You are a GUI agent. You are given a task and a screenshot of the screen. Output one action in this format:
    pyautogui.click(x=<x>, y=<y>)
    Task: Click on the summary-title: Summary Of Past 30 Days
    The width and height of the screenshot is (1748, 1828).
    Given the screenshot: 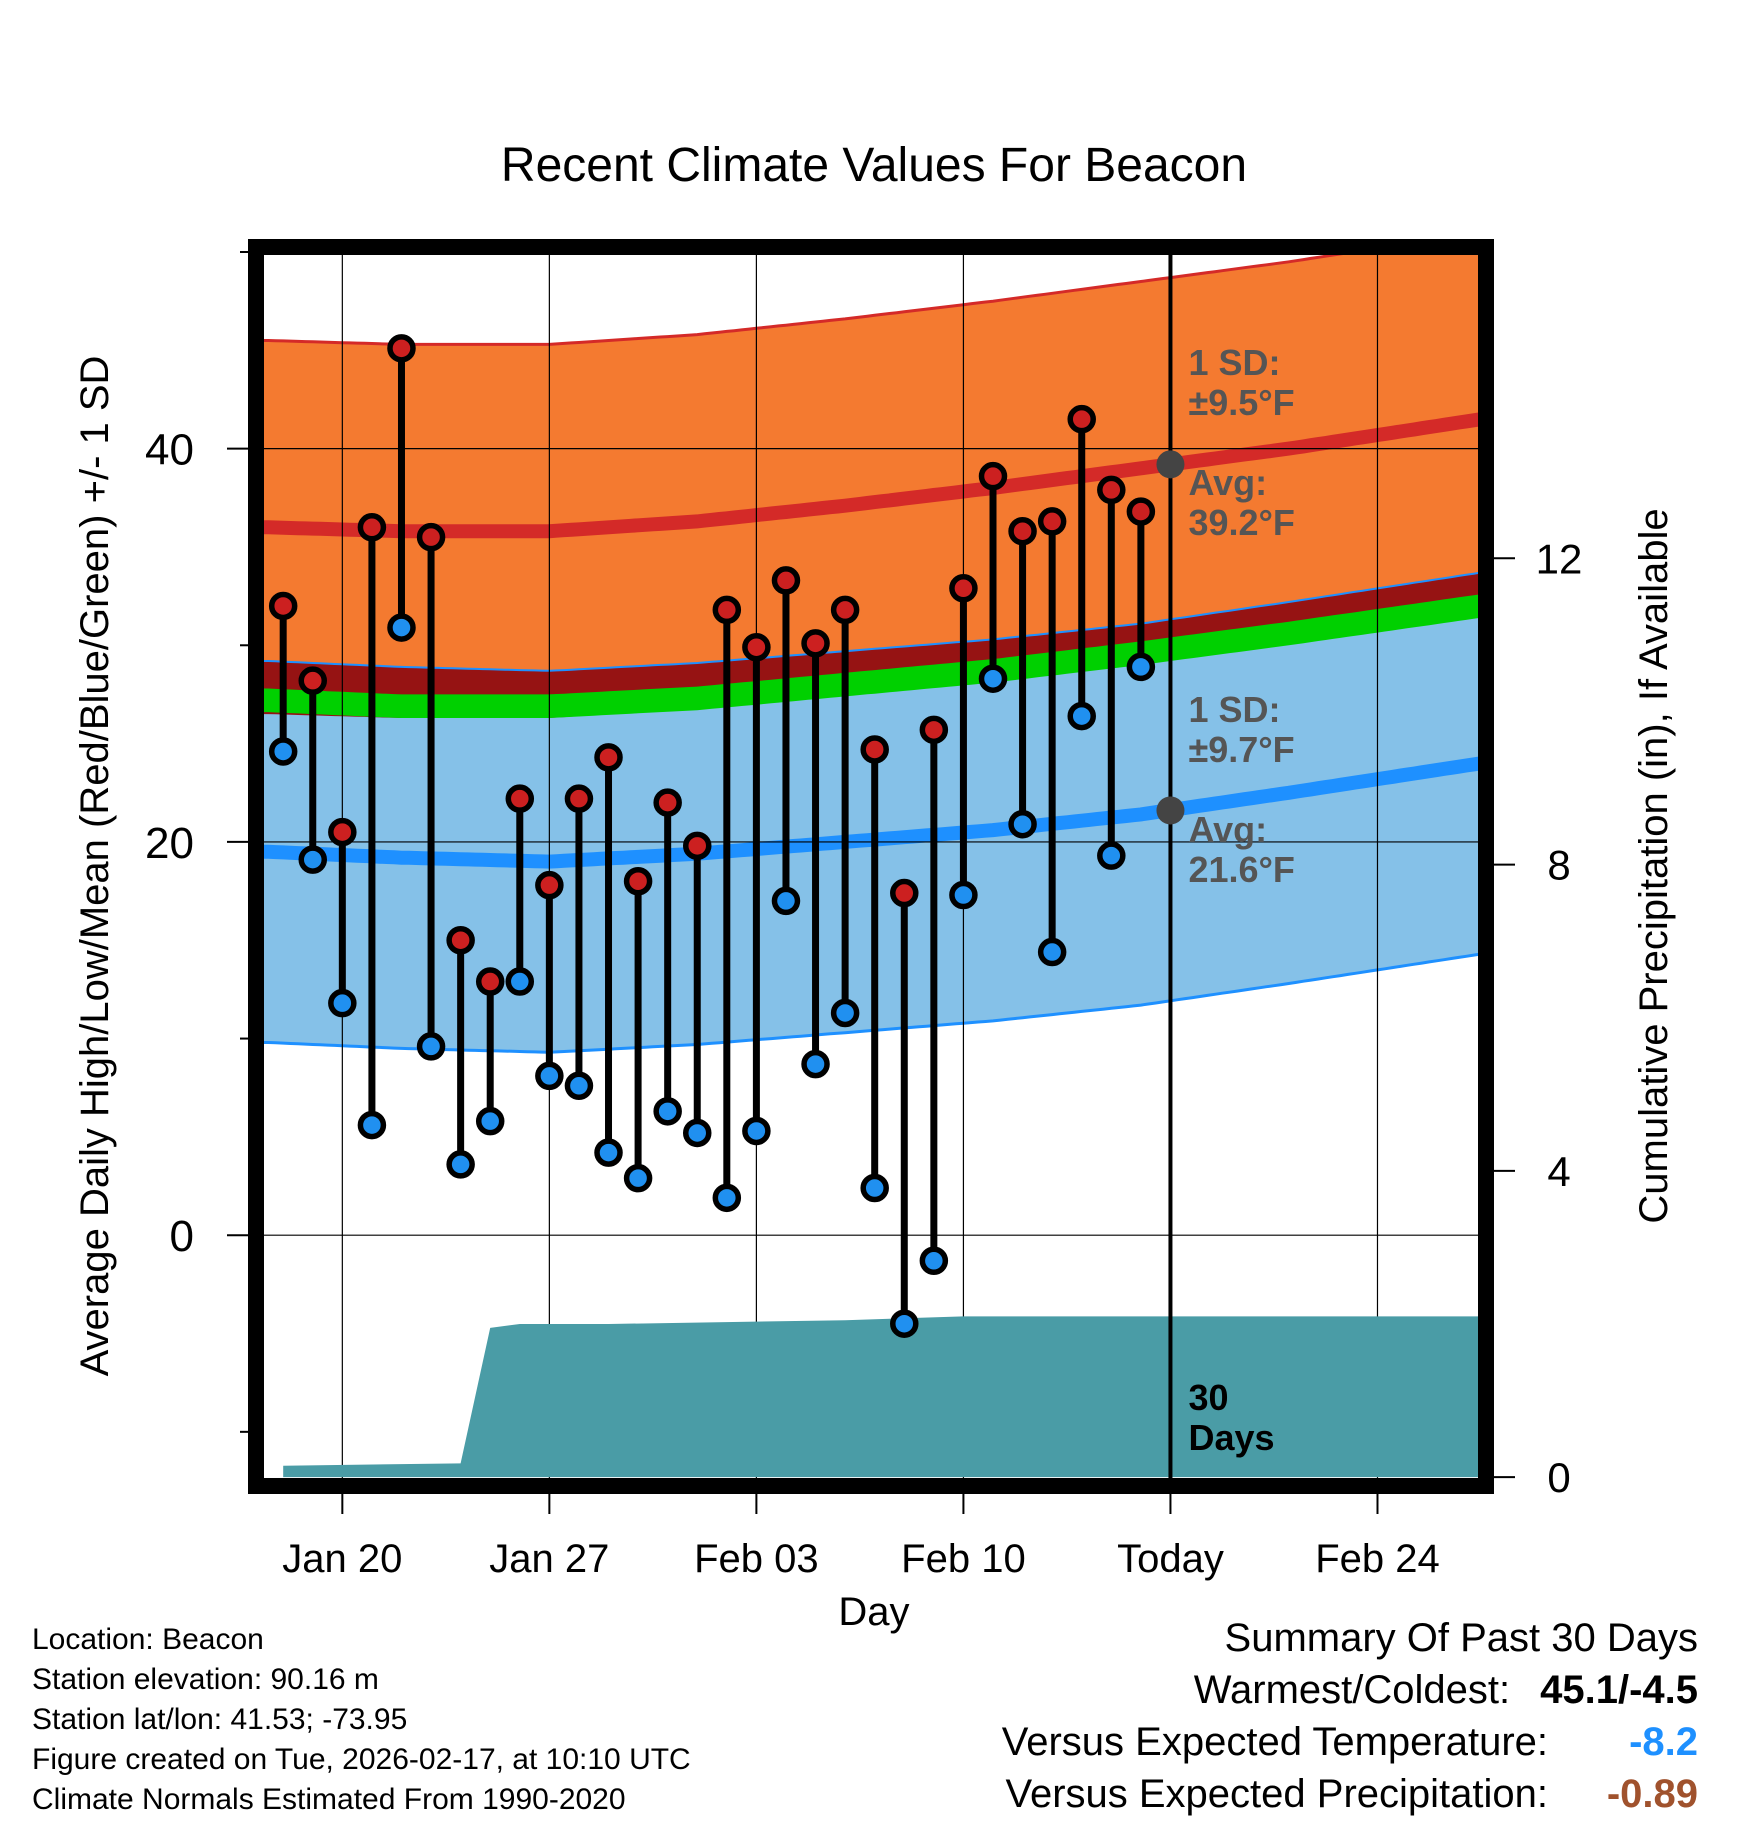 What is the action you would take?
    pyautogui.click(x=1461, y=1638)
    